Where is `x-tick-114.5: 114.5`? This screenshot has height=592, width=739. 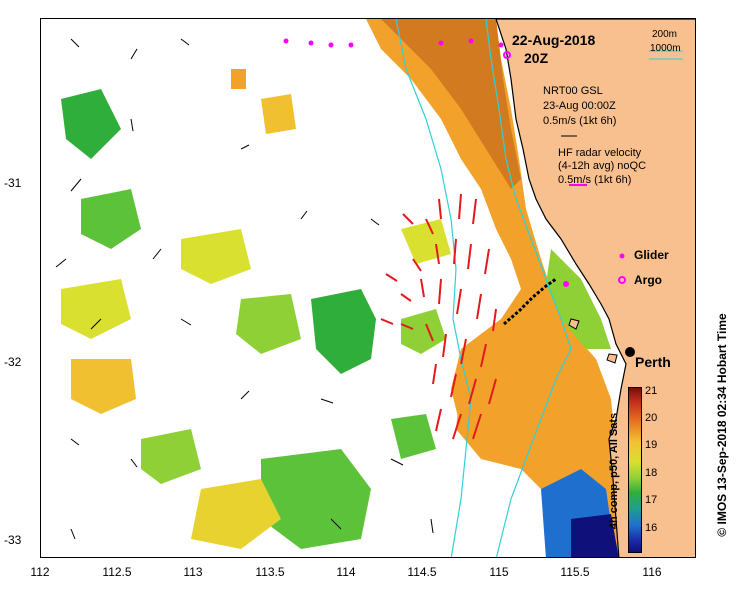
x-tick-114.5: 114.5 is located at coordinates (422, 572).